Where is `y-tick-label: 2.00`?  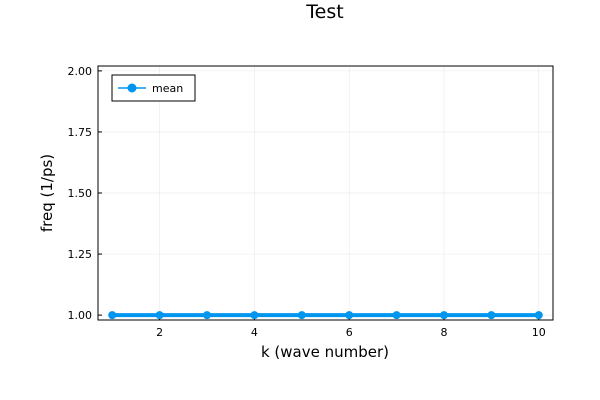
y-tick-label: 2.00 is located at coordinates (80, 71).